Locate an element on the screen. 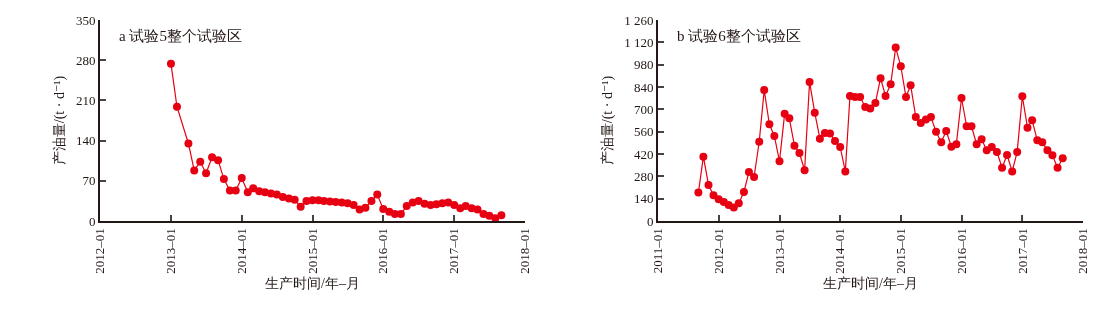  y-tick-label: 980 is located at coordinates (643, 65).